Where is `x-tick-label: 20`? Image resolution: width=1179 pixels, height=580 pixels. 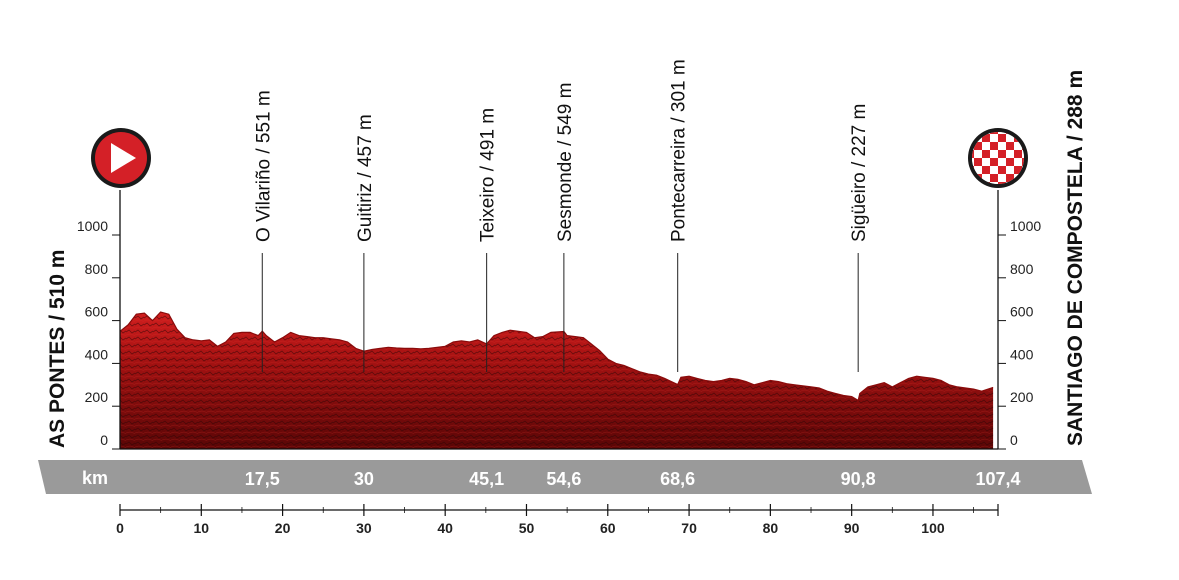 x-tick-label: 20 is located at coordinates (283, 528).